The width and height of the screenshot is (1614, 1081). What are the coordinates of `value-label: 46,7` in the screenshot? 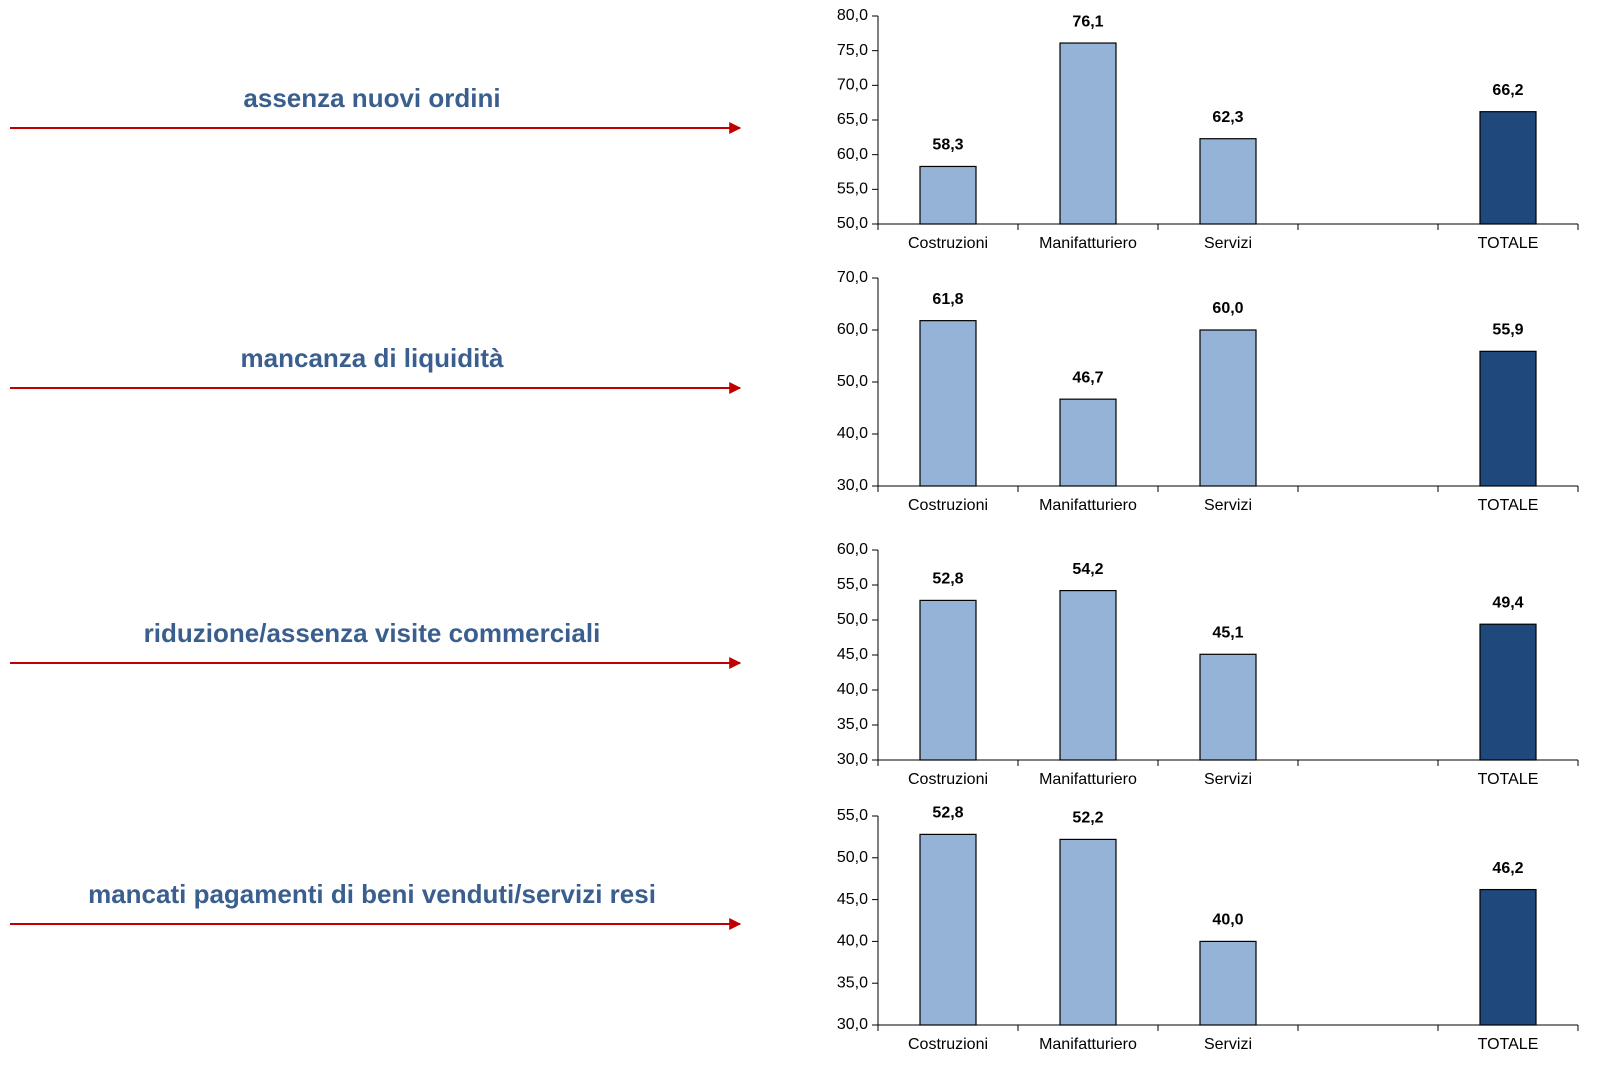 It's located at (1087, 377).